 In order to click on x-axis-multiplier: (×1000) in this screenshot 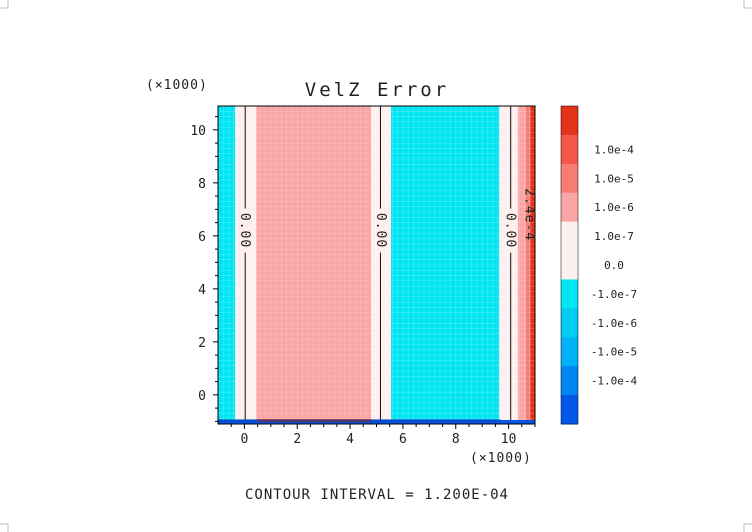, I will do `click(501, 458)`.